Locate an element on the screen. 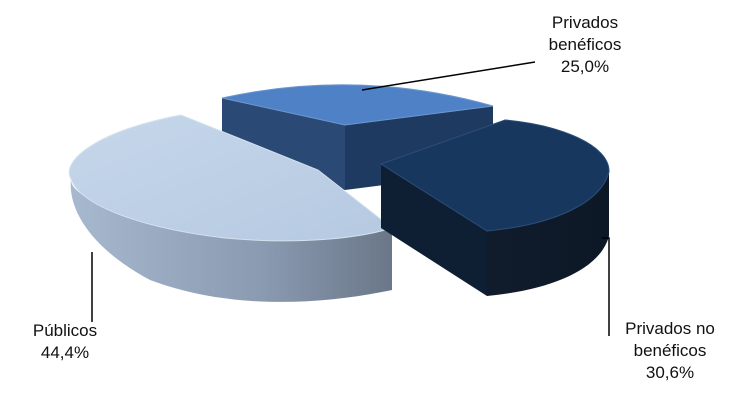  leader-line-privados-no-beneficos is located at coordinates (606, 286).